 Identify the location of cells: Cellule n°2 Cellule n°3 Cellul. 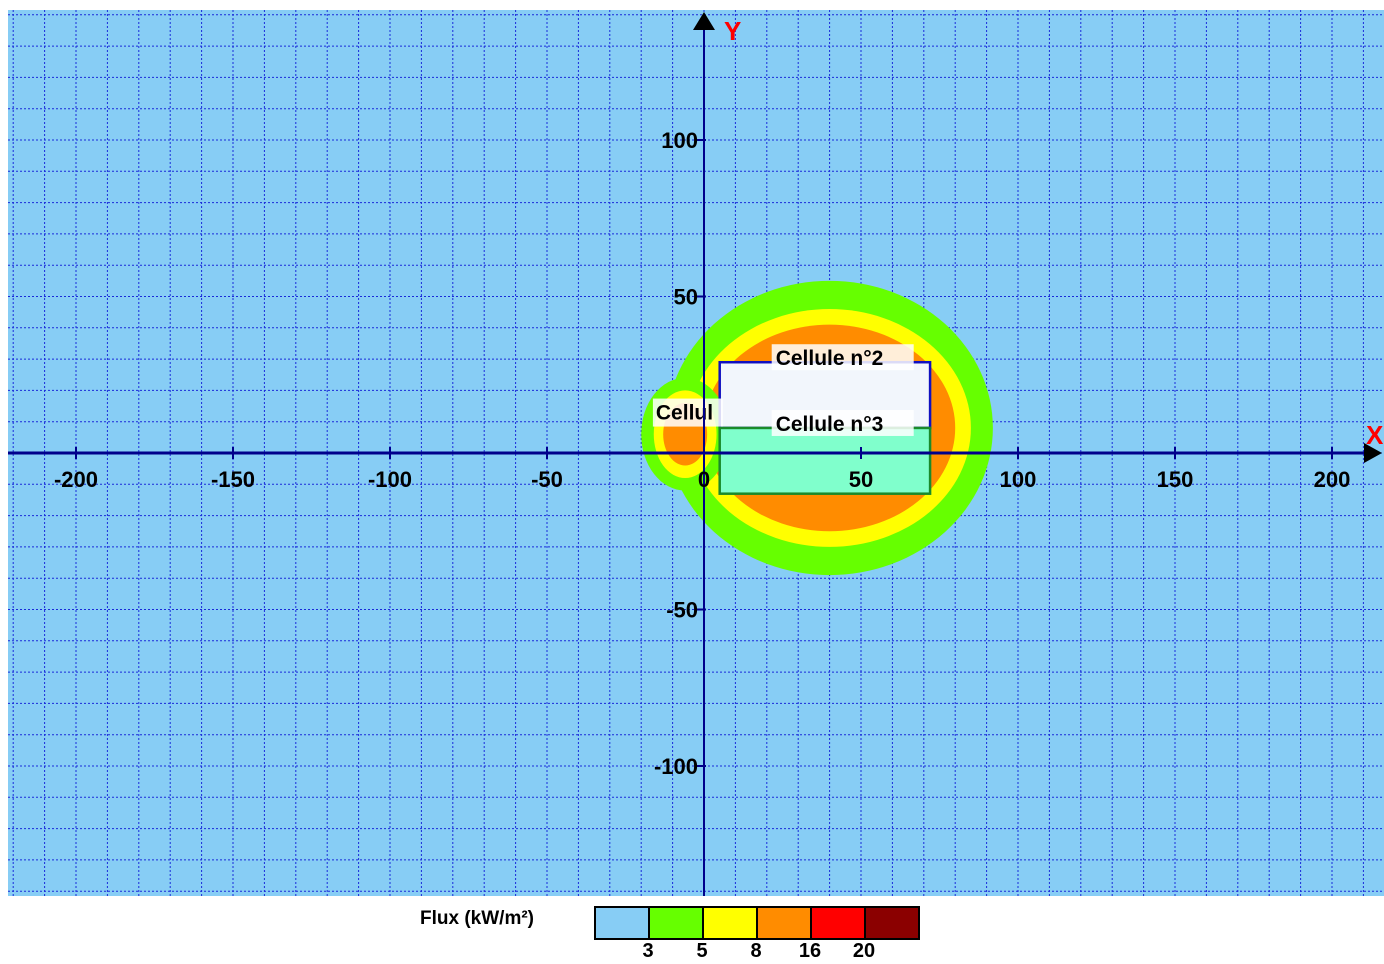
(792, 419).